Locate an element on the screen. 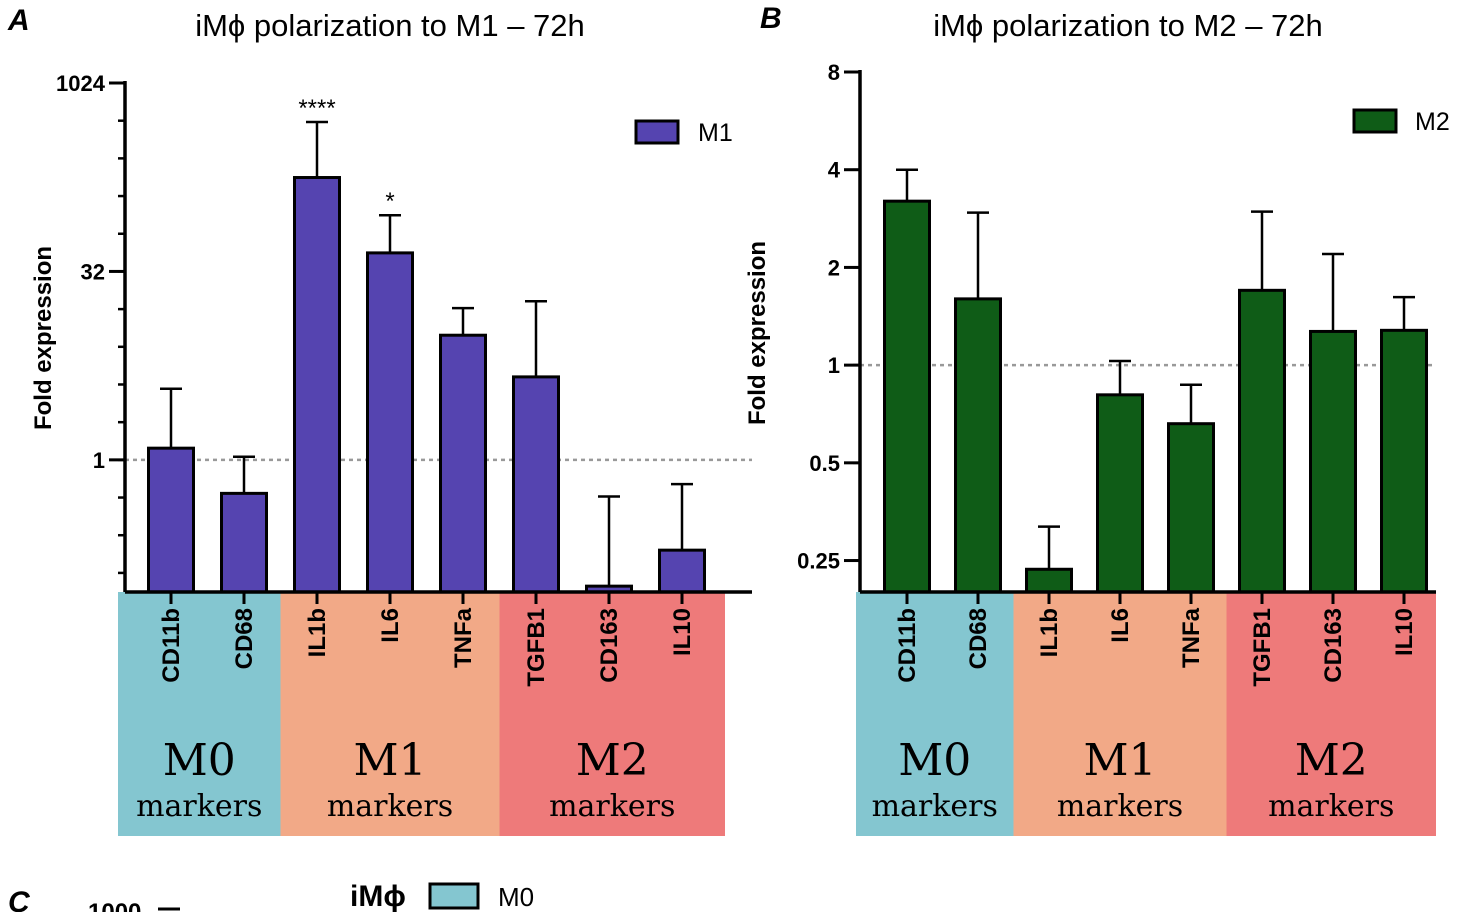 The width and height of the screenshot is (1464, 912). panel-b-band-m0 is located at coordinates (935, 714).